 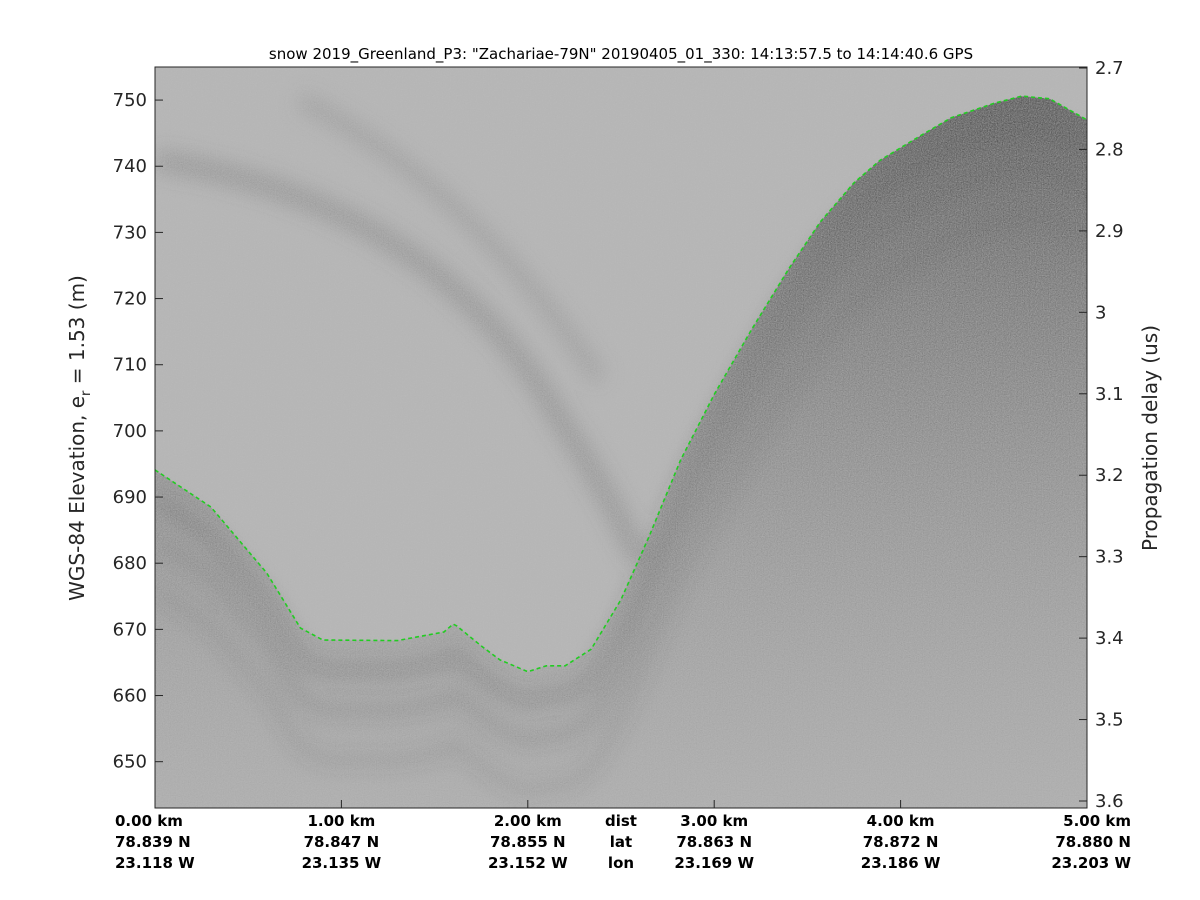 What do you see at coordinates (79, 438) in the screenshot?
I see `y-axis-label: WGS-84 Elevation, er = 1.53 (m)` at bounding box center [79, 438].